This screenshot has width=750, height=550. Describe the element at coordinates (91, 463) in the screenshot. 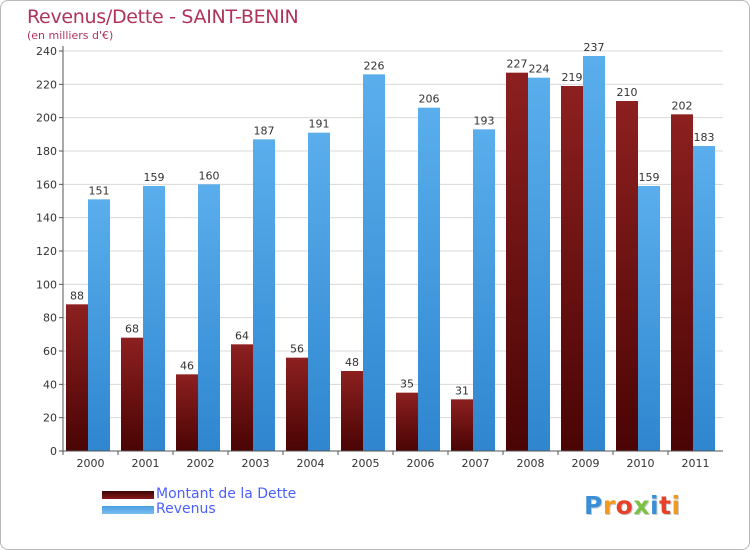

I see `x-tick-label-2000: 2000` at that location.